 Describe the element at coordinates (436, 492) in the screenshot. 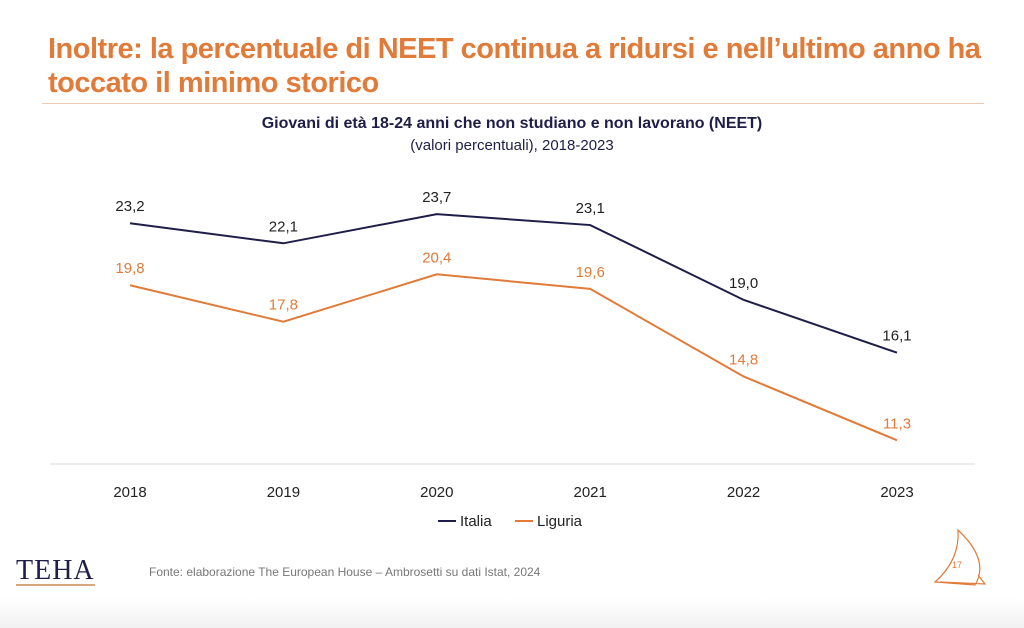

I see `x-tick-label: 2020` at that location.